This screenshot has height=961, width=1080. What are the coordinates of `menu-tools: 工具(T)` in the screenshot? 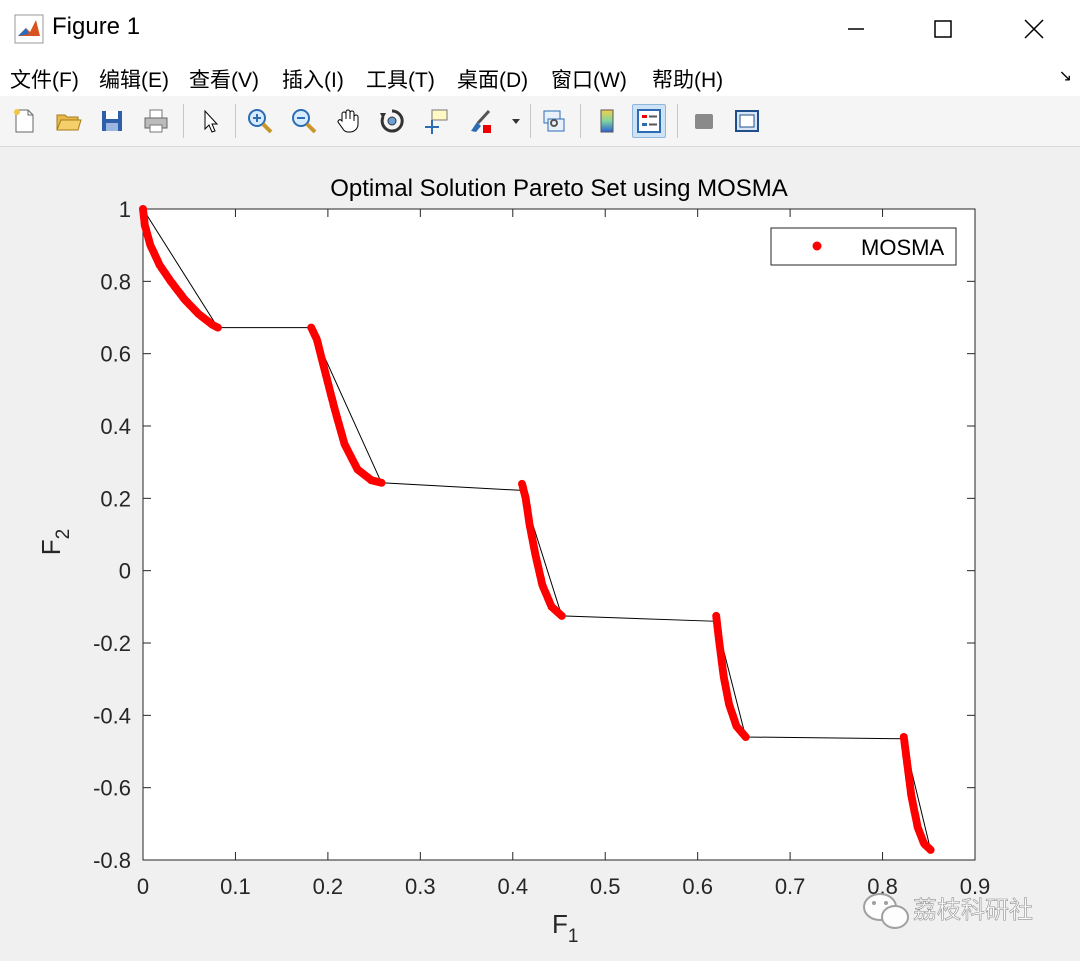 It's located at (400, 80).